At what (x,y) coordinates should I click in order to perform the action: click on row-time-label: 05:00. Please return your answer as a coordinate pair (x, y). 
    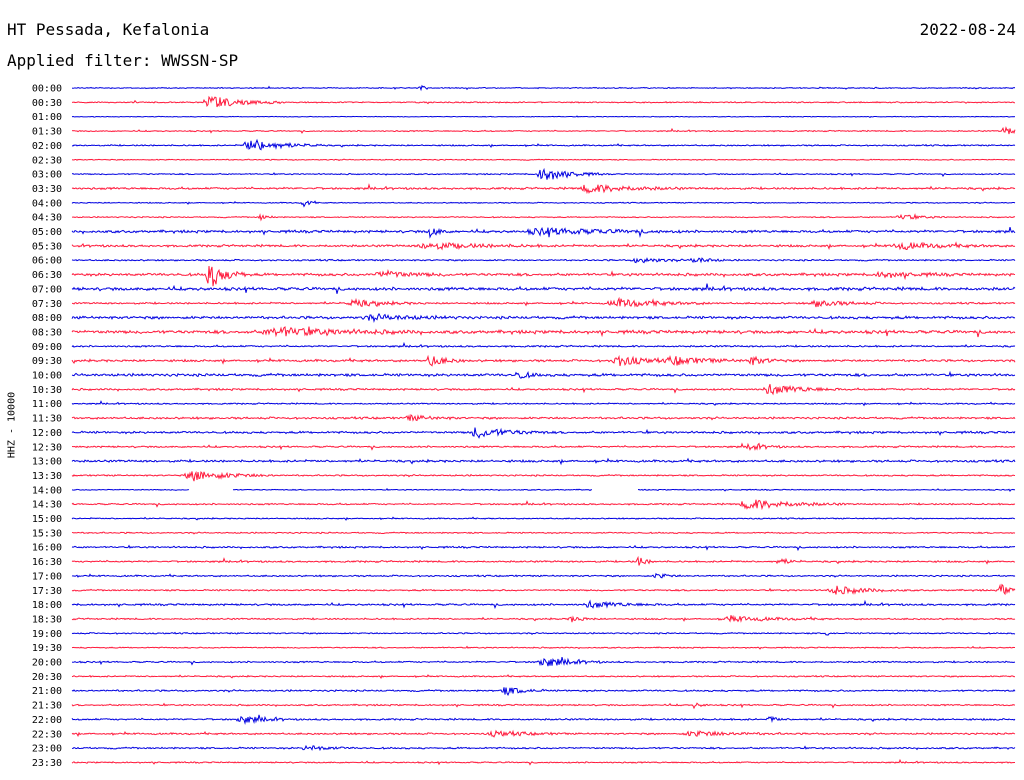
    Looking at the image, I should click on (47, 232).